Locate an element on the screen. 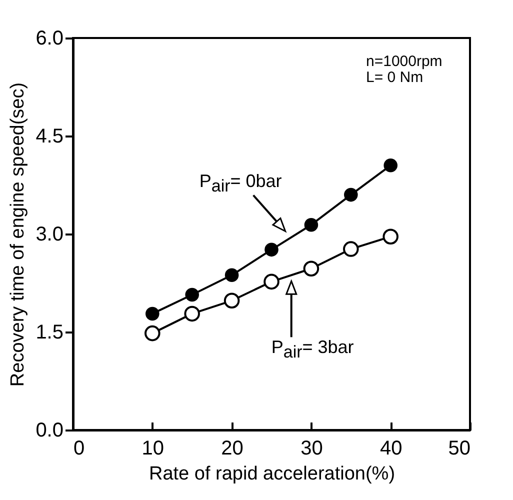 The width and height of the screenshot is (513, 500). y-tick-label: 3.0 is located at coordinates (50, 235).